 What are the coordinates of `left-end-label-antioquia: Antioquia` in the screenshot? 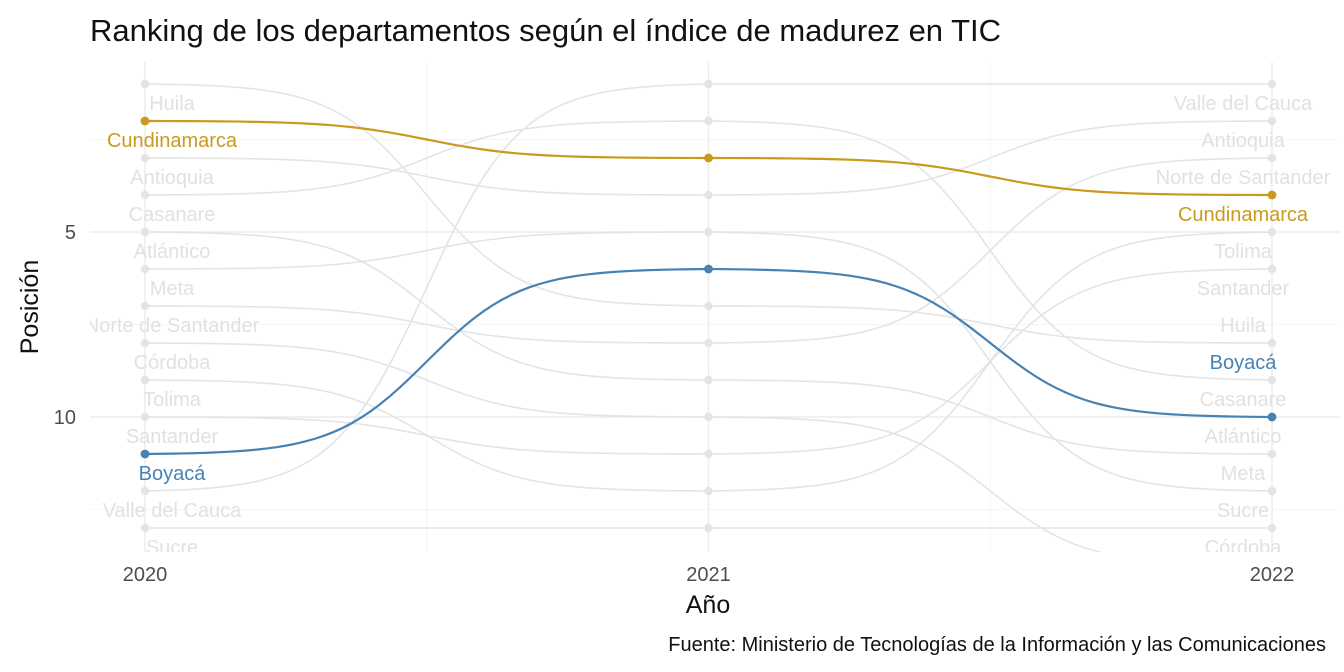 It's located at (172, 178).